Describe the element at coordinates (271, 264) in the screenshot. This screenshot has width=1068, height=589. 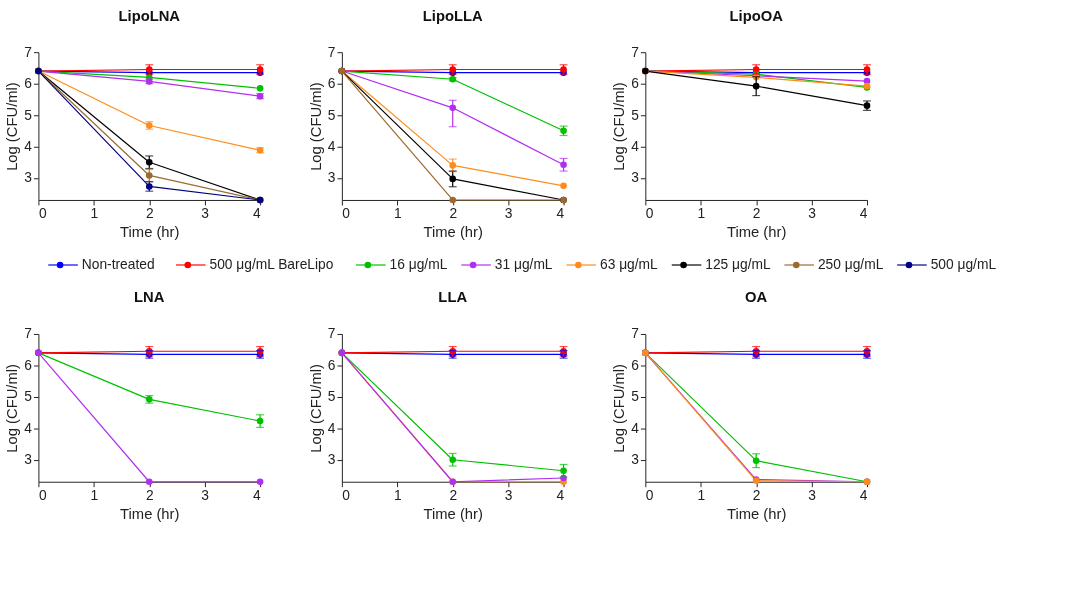
I see `legend-label: 500 μg/mL BareLipo` at that location.